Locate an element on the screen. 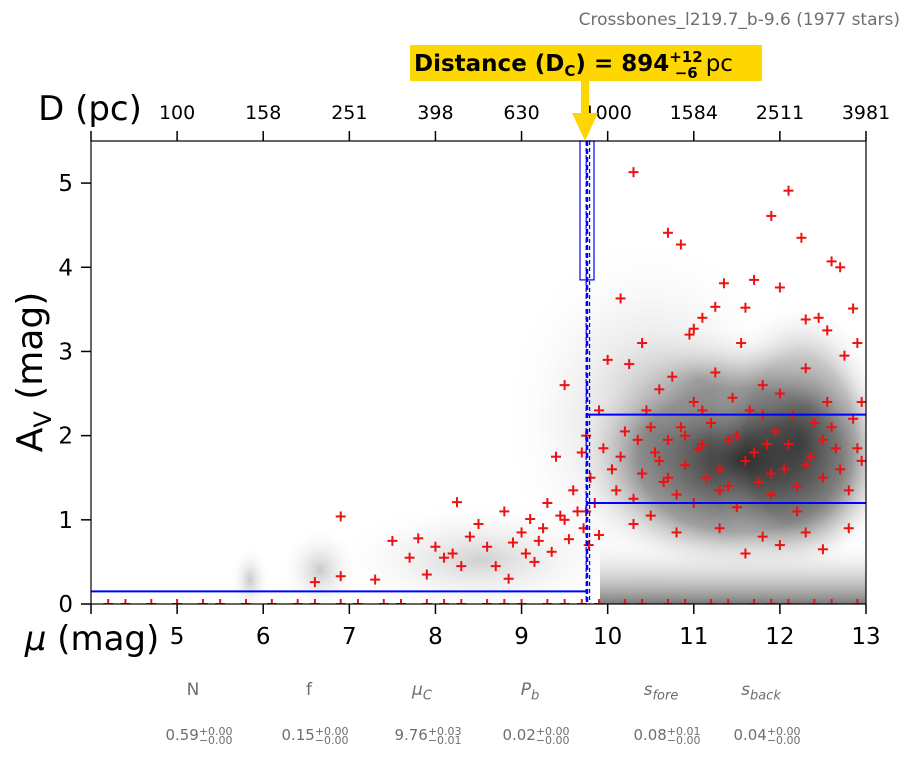 The height and width of the screenshot is (759, 910). param-value: 0.59 +0.00 −0.00 is located at coordinates (199, 735).